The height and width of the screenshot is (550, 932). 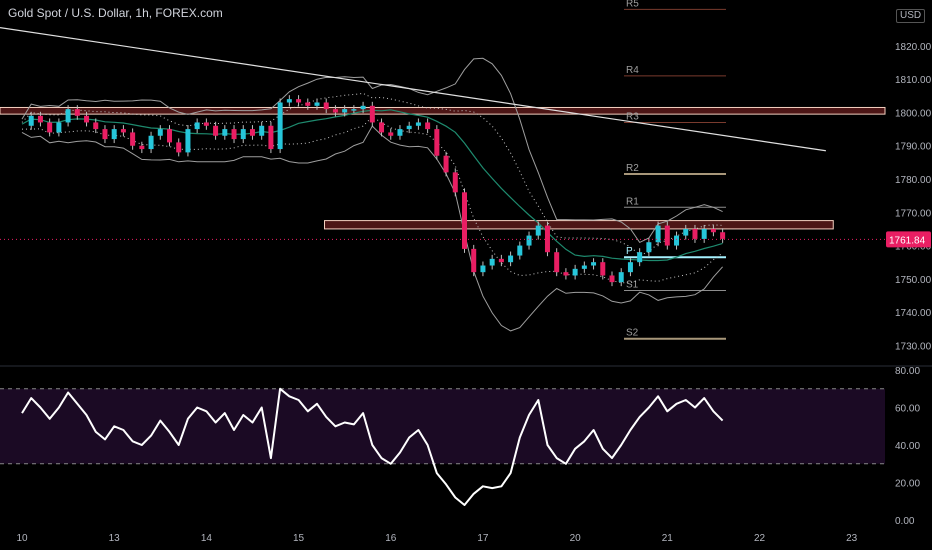 What do you see at coordinates (760, 538) in the screenshot?
I see `time-axis-tick: 22` at bounding box center [760, 538].